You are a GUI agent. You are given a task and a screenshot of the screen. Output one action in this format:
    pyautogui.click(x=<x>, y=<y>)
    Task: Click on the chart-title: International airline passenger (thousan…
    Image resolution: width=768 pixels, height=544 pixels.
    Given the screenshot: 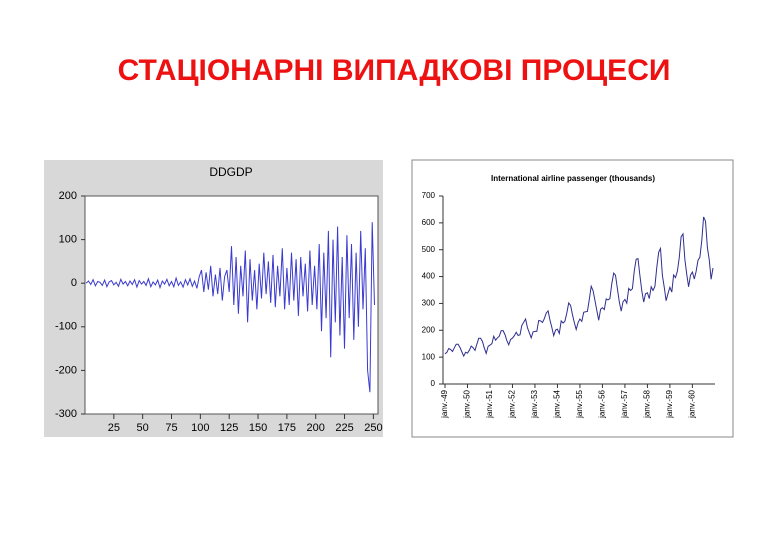 What is the action you would take?
    pyautogui.click(x=573, y=178)
    